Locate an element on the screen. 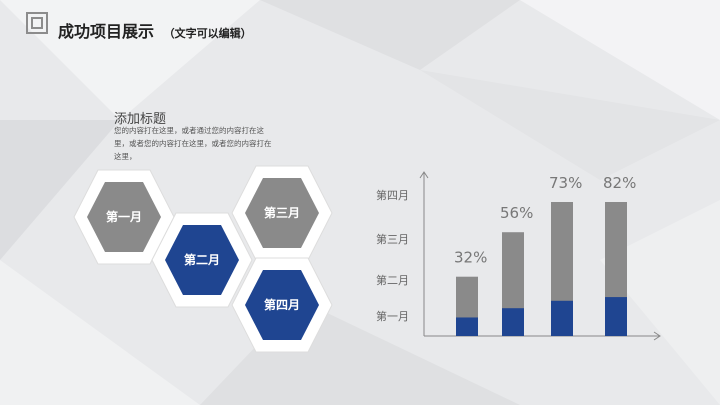 This screenshot has width=720, height=405. section-heading: 添加标题 is located at coordinates (140, 119).